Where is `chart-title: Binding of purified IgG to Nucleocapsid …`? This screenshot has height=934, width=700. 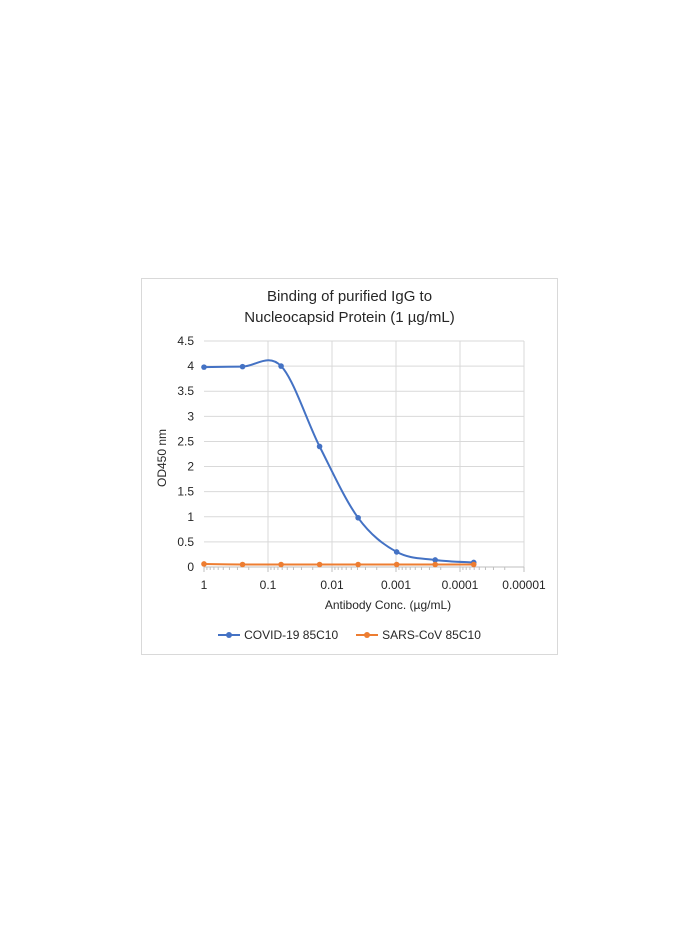
chart-title: Binding of purified IgG to Nucleocapsid … is located at coordinates (349, 307).